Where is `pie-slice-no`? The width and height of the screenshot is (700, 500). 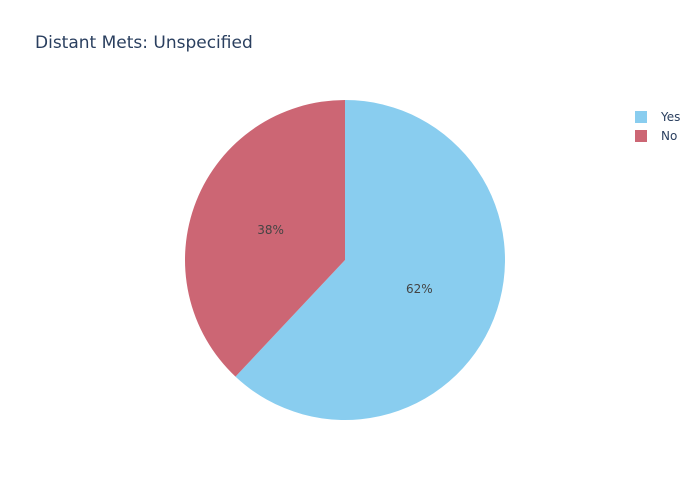 pie-slice-no is located at coordinates (265, 238).